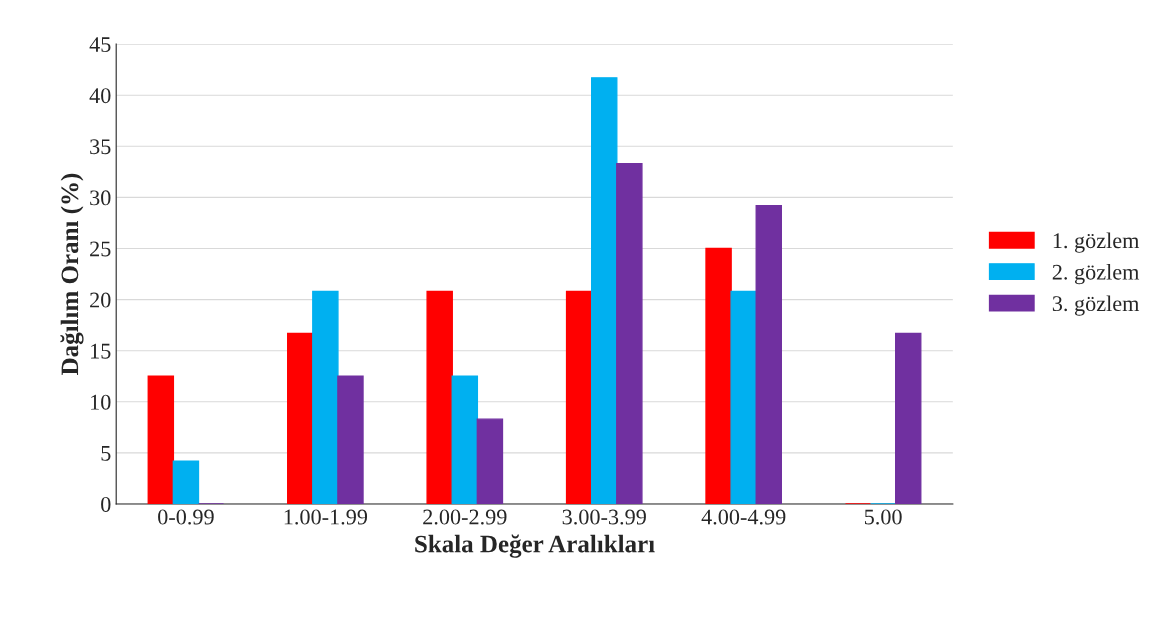 Image resolution: width=1162 pixels, height=630 pixels. I want to click on x-tick-label: 0-0.99, so click(186, 517).